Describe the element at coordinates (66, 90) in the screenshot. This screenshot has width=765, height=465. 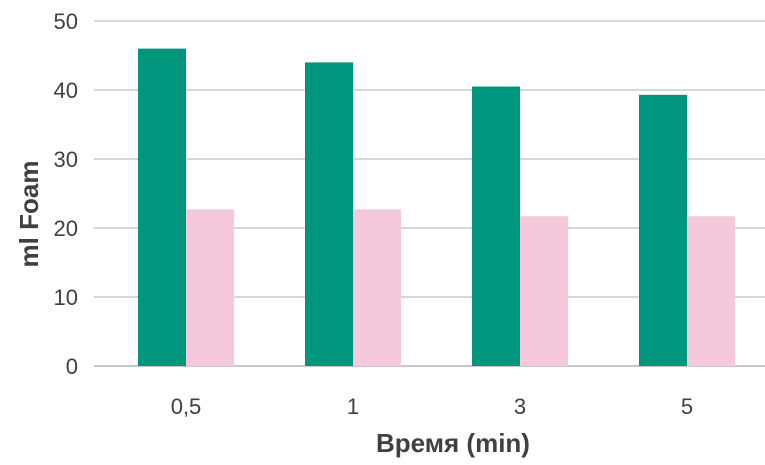
I see `y-tick-label: 40` at that location.